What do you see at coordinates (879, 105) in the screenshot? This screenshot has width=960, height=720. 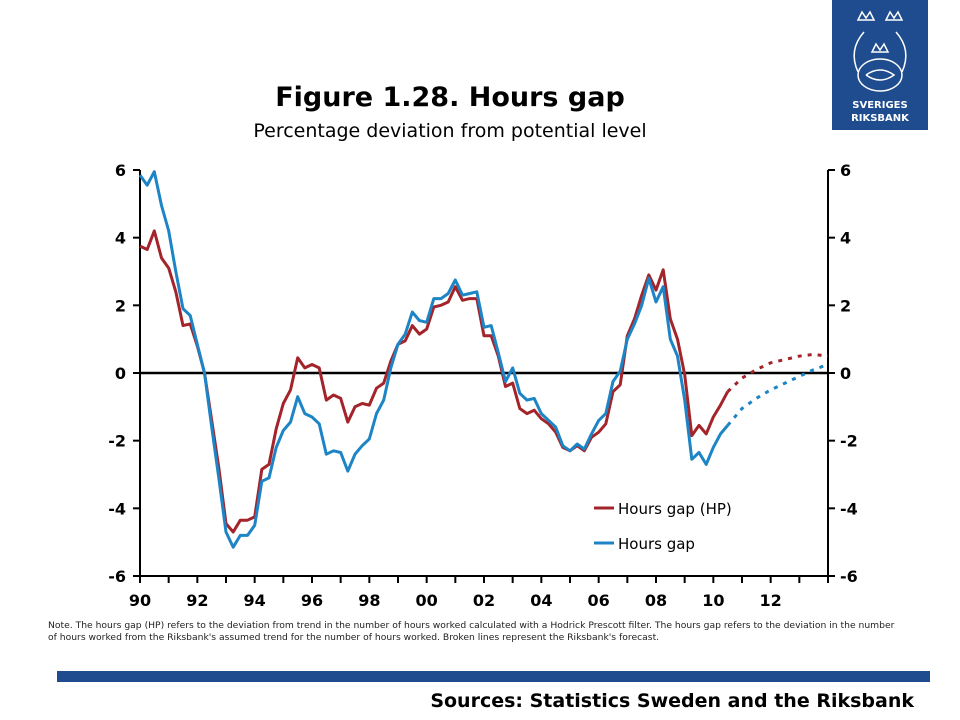 I see `logo-text-line1: SVERIGES` at bounding box center [879, 105].